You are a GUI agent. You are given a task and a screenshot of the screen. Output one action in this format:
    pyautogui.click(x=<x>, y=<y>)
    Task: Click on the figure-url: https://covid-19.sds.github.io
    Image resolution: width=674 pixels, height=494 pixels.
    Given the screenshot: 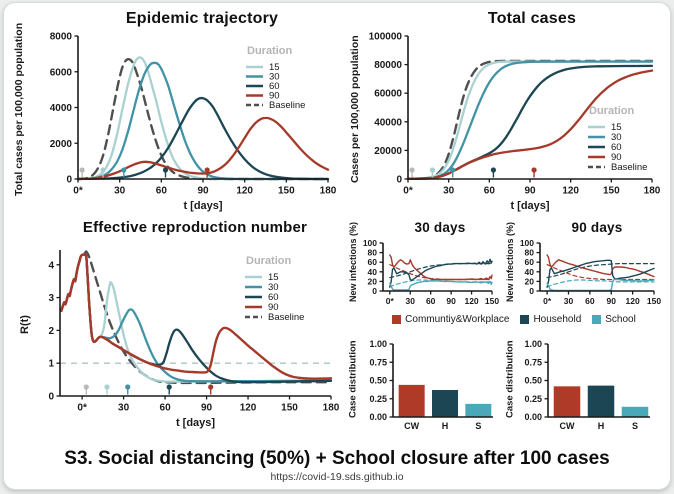 What is the action you would take?
    pyautogui.click(x=337, y=477)
    